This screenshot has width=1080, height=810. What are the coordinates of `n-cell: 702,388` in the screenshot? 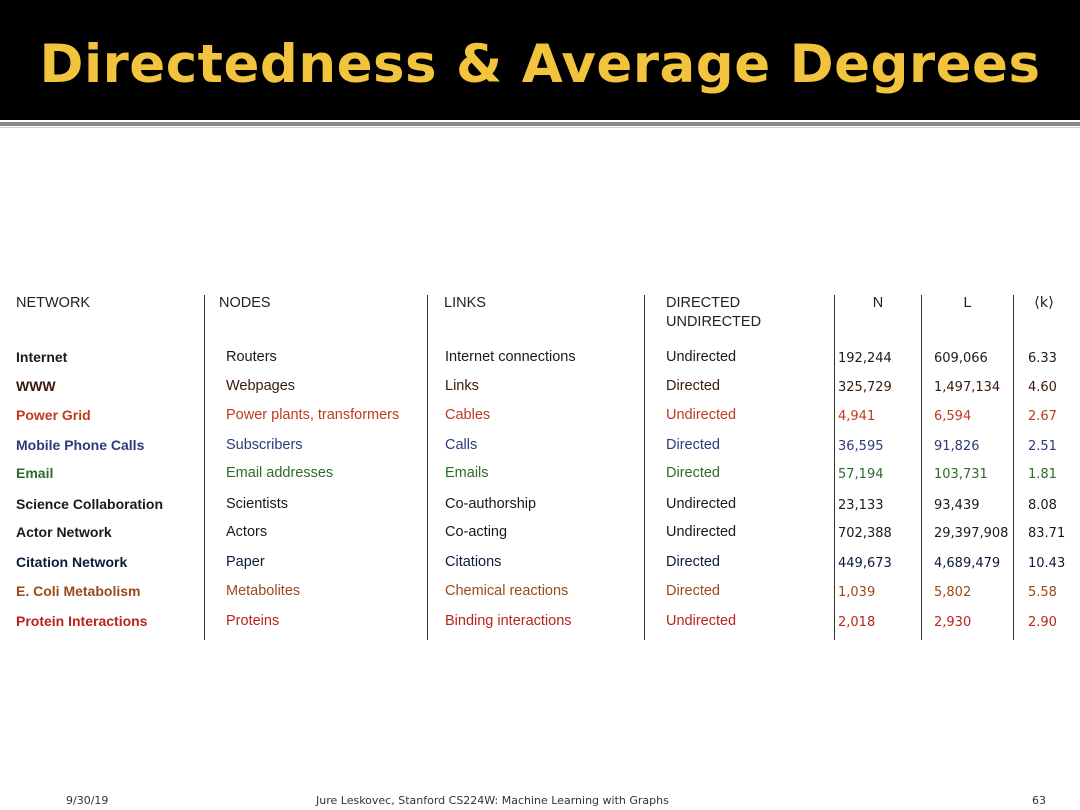 It's located at (865, 533).